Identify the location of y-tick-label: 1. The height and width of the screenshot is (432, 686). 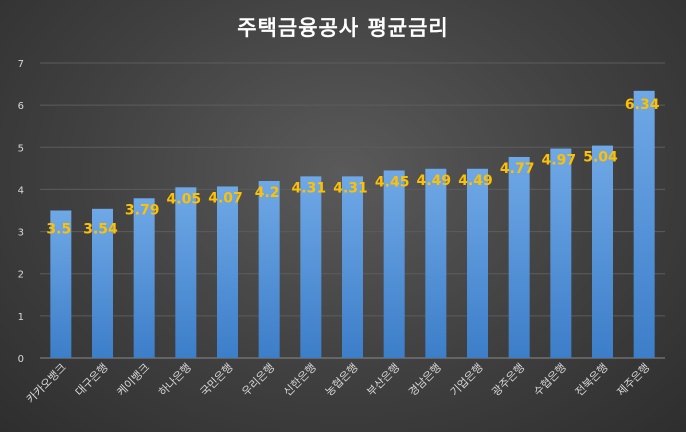
(21, 317).